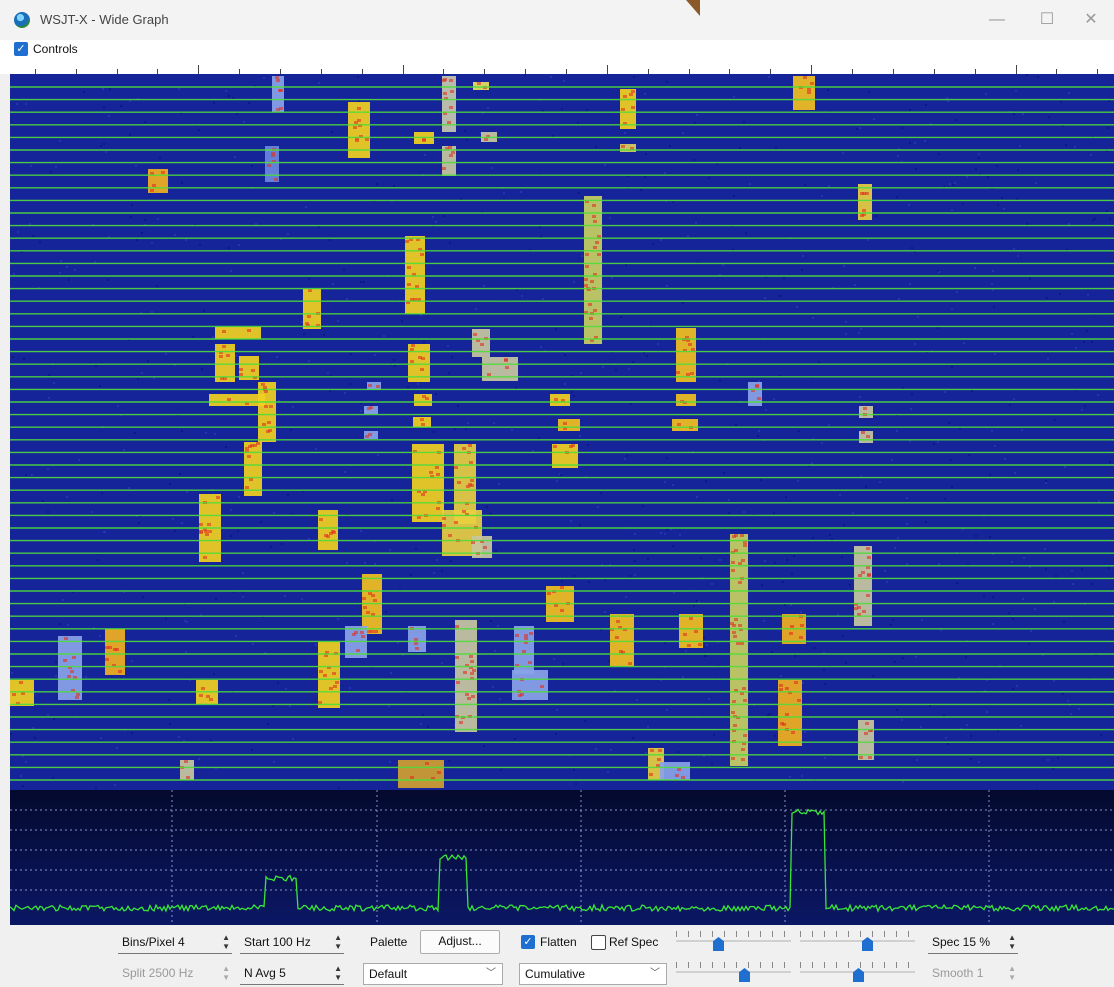 The image size is (1114, 987). I want to click on bins-pixel-spinbox: Bins/Pixel 4 ▲ ▼, so click(175, 943).